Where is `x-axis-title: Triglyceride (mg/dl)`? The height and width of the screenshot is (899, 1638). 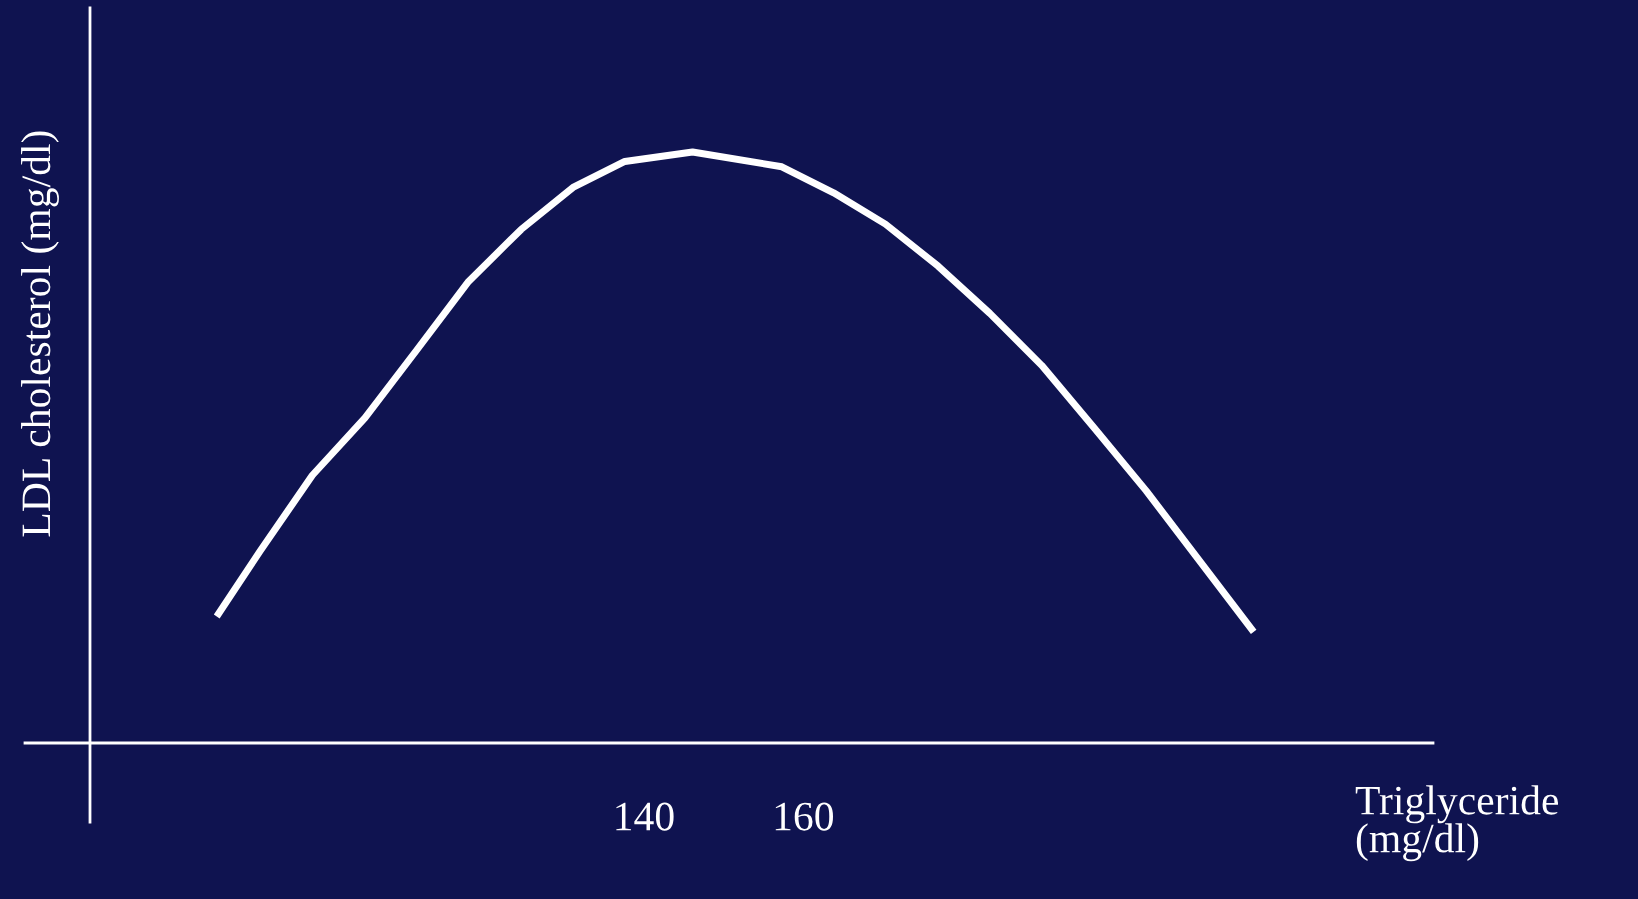 x-axis-title: Triglyceride (mg/dl) is located at coordinates (1457, 823).